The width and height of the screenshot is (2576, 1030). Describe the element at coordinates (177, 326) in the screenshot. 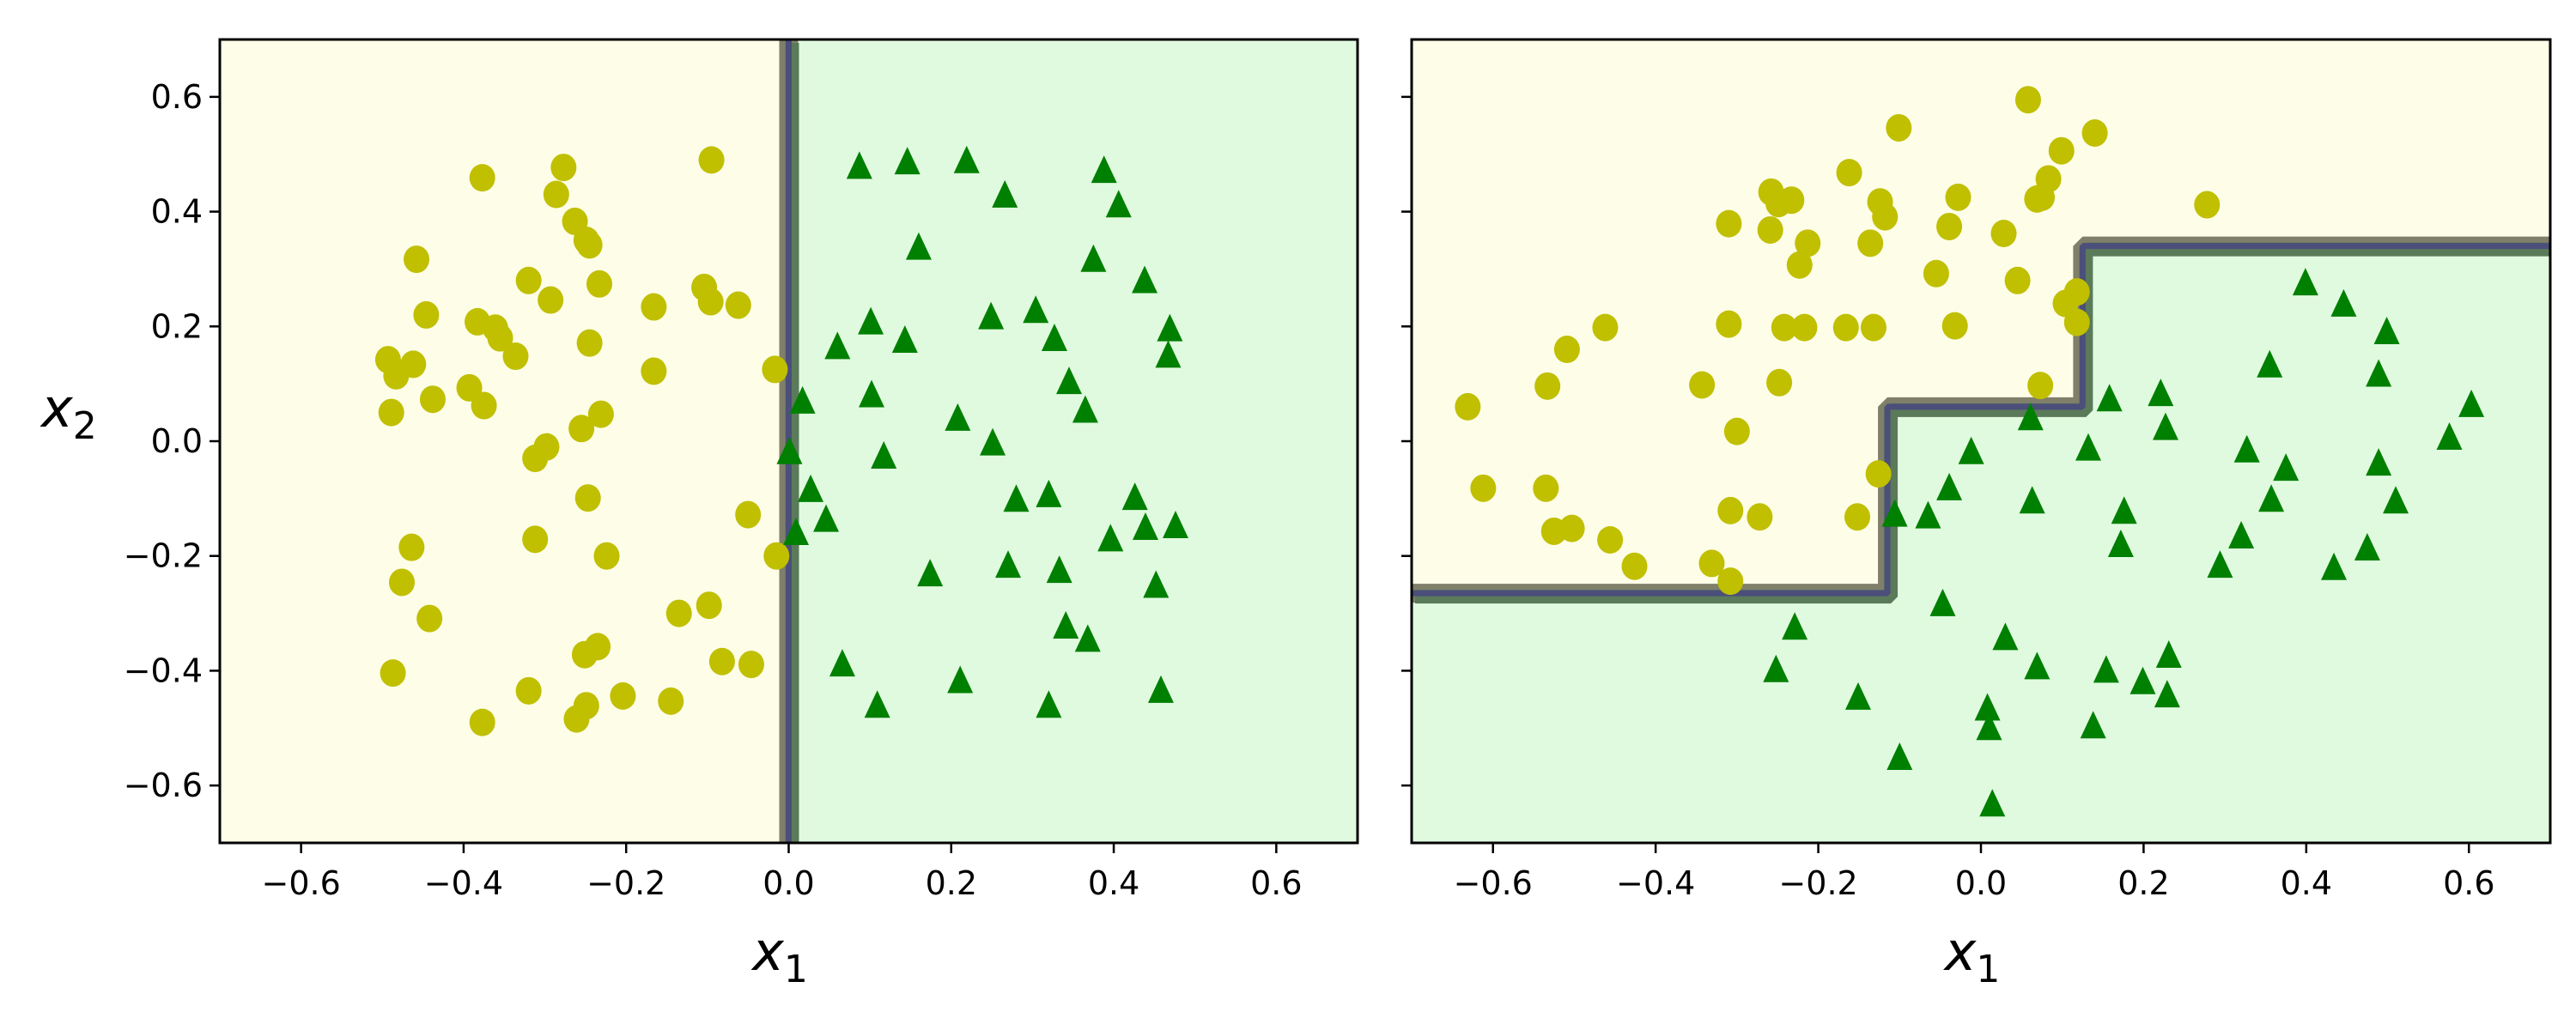

I see `y-tick-label: 0.2` at that location.